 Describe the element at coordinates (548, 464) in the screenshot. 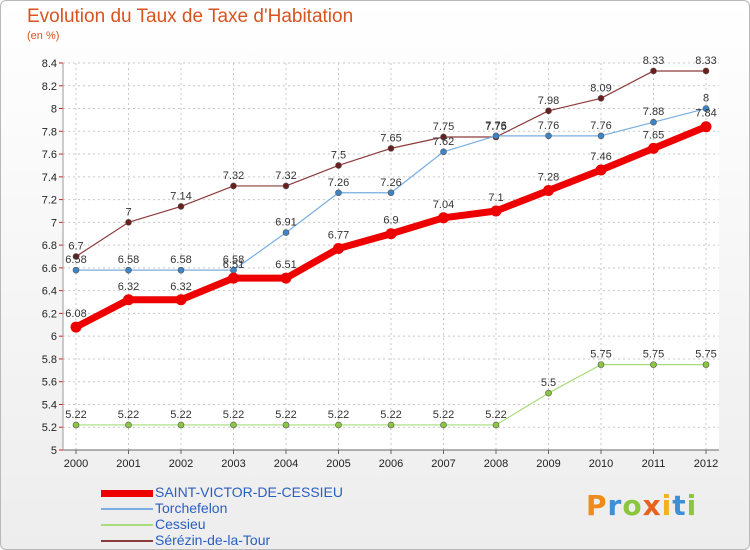

I see `x-tick-label: 2009` at that location.